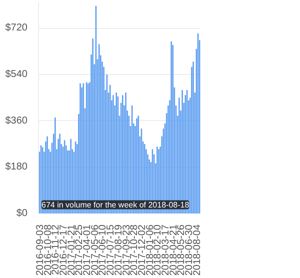  Describe the element at coordinates (16, 74) in the screenshot. I see `y-tick-label: $540` at that location.